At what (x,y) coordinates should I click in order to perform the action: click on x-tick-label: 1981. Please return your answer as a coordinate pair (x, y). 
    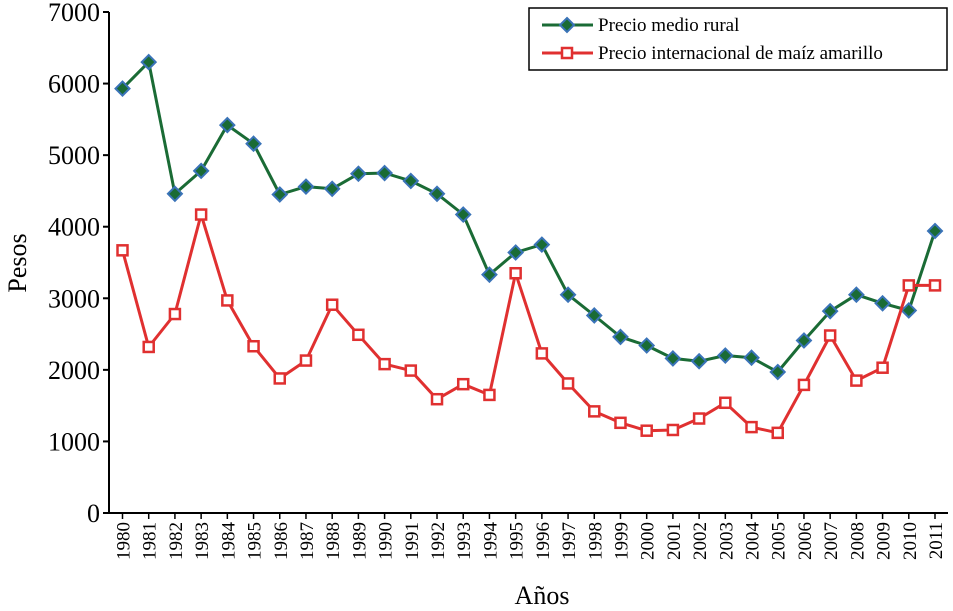
    Looking at the image, I should click on (150, 541).